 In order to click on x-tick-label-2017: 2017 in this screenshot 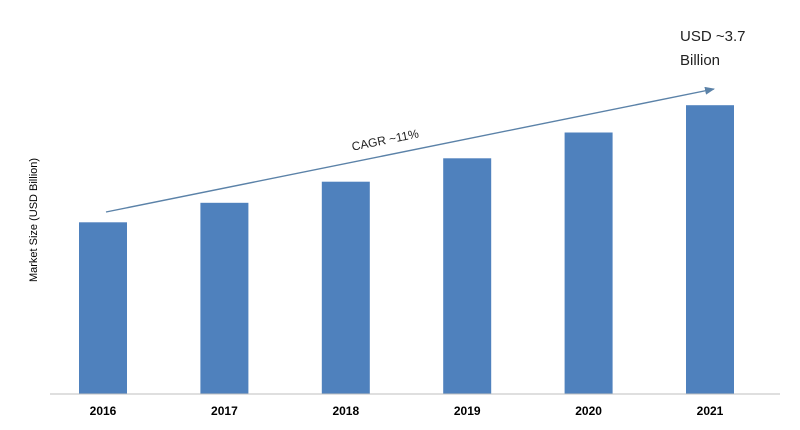, I will do `click(224, 411)`.